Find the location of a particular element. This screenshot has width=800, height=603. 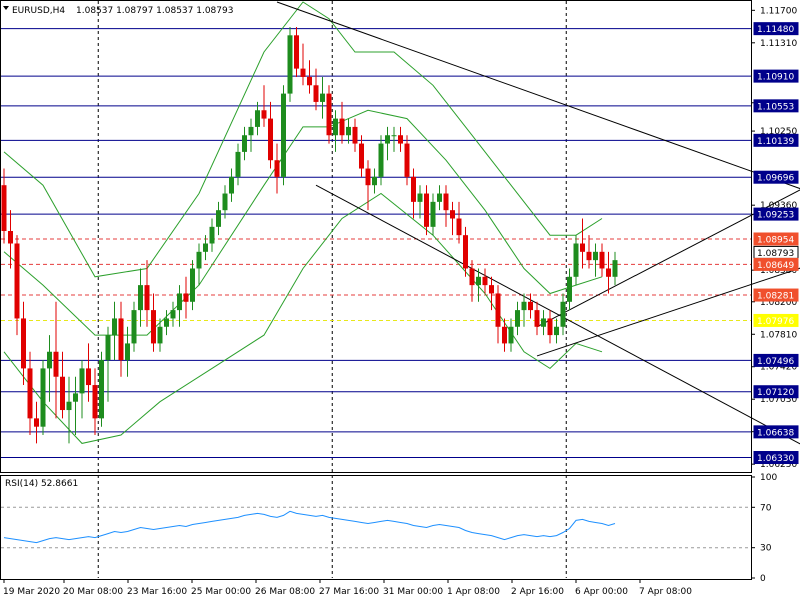

level-label: 1.06638 is located at coordinates (775, 433).